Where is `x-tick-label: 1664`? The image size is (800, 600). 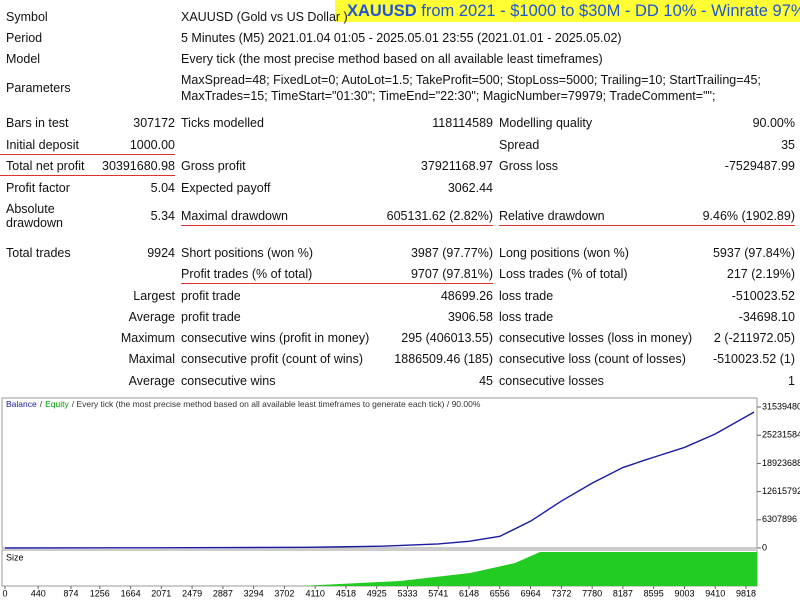
x-tick-label: 1664 is located at coordinates (131, 593).